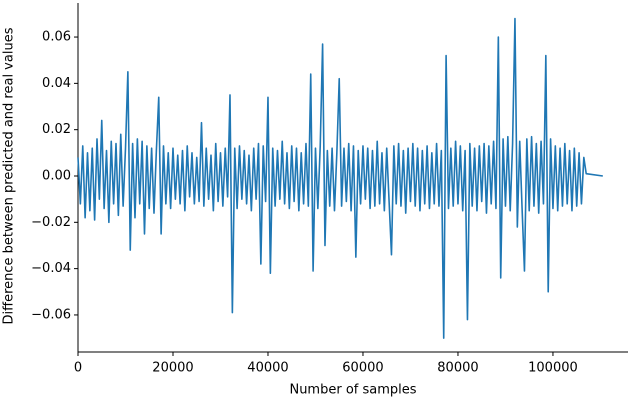 The height and width of the screenshot is (400, 628). I want to click on x-tick-label: 80000, so click(457, 368).